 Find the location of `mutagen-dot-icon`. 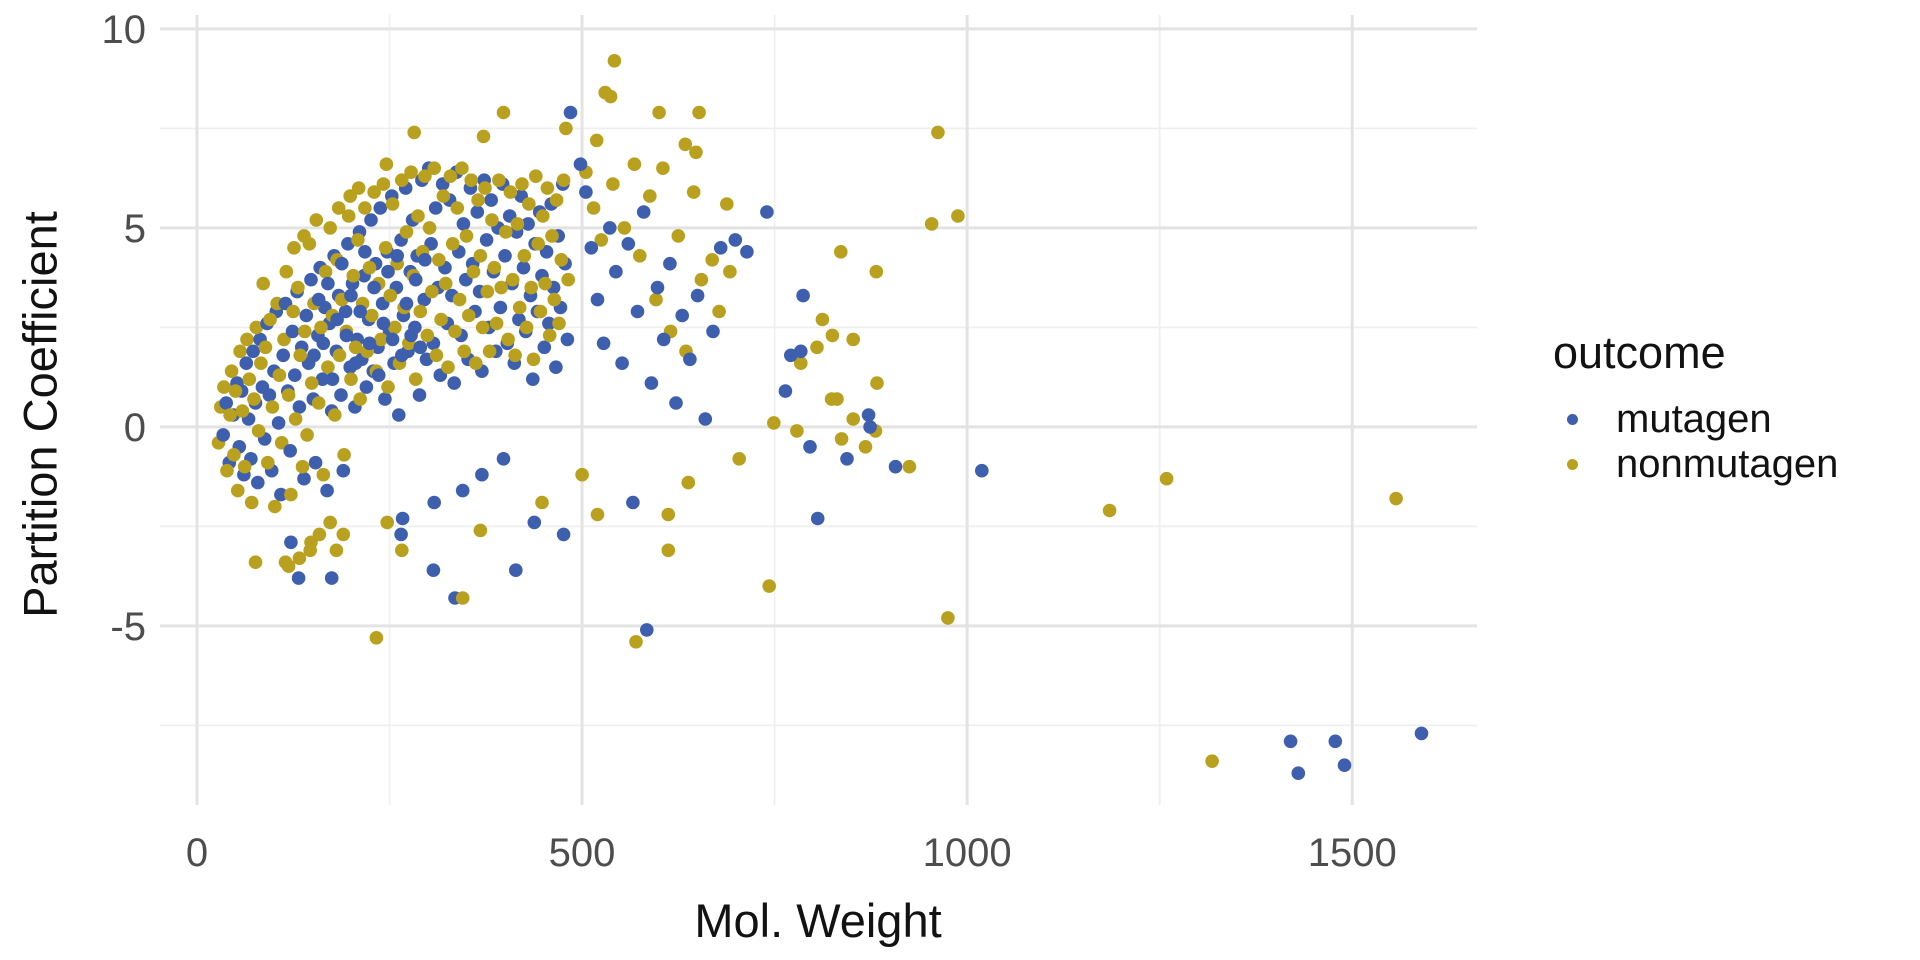

mutagen-dot-icon is located at coordinates (1572, 419).